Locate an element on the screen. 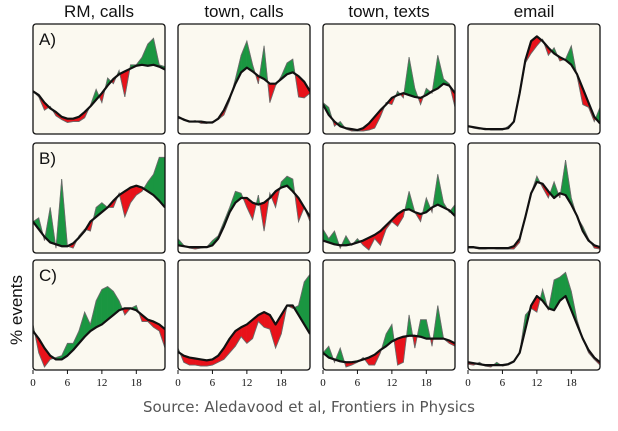  row-label: A) is located at coordinates (47, 39).